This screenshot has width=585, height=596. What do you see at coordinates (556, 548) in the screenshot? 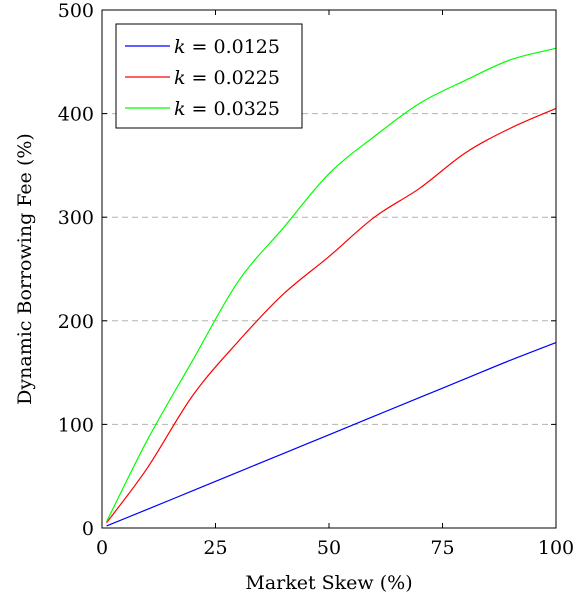
I see `x-tick-label-4: 100` at bounding box center [556, 548].